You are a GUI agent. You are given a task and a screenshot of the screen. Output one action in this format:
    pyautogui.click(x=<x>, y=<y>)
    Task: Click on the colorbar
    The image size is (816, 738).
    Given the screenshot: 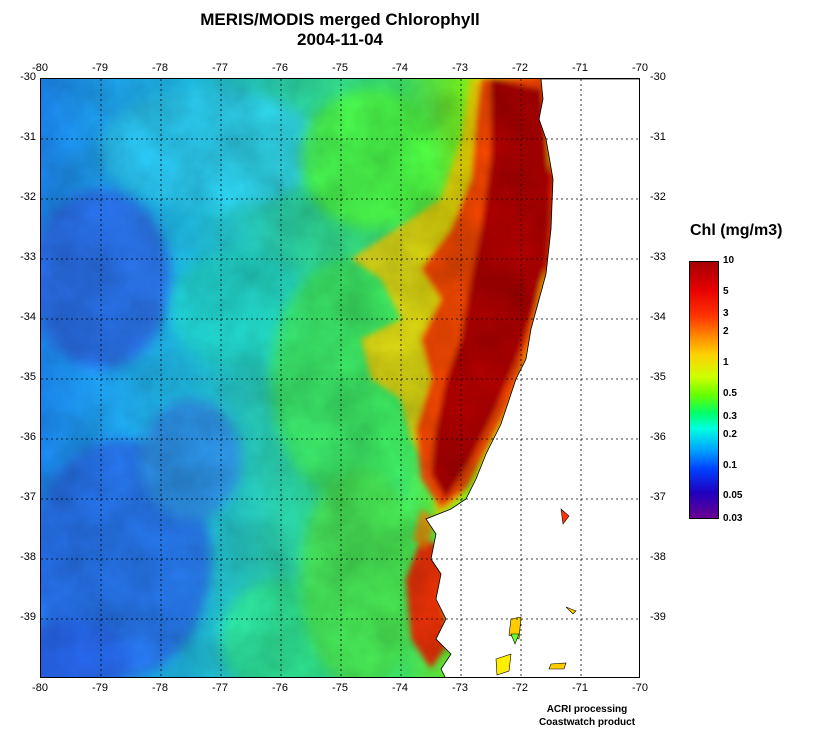 What is the action you would take?
    pyautogui.click(x=704, y=390)
    